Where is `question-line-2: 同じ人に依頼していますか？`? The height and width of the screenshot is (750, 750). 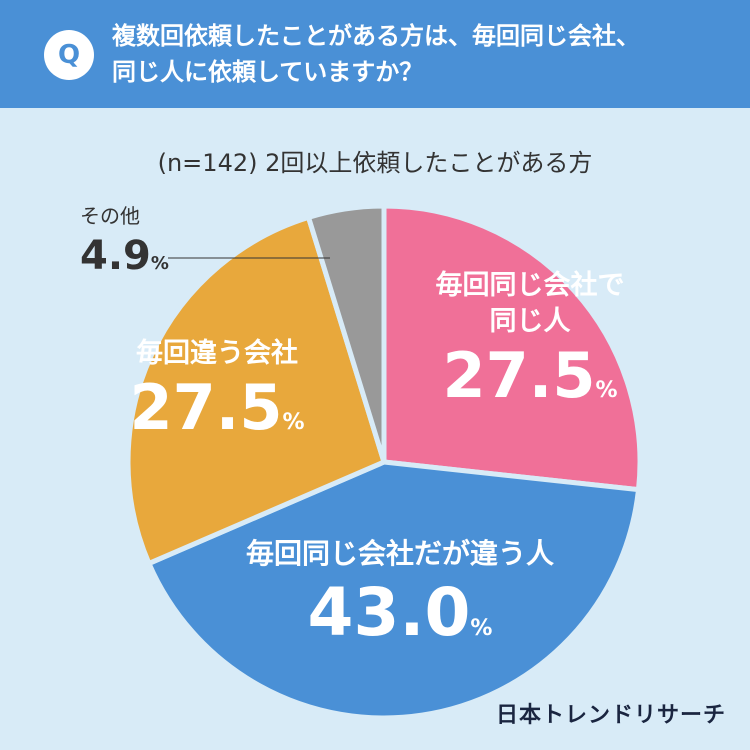 question-line-2: 同じ人に依頼していますか？ is located at coordinates (268, 72).